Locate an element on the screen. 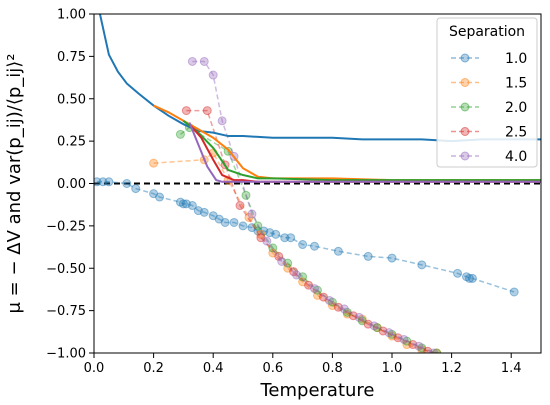 The width and height of the screenshot is (550, 405). legend-marker-4.0 is located at coordinates (465, 156).